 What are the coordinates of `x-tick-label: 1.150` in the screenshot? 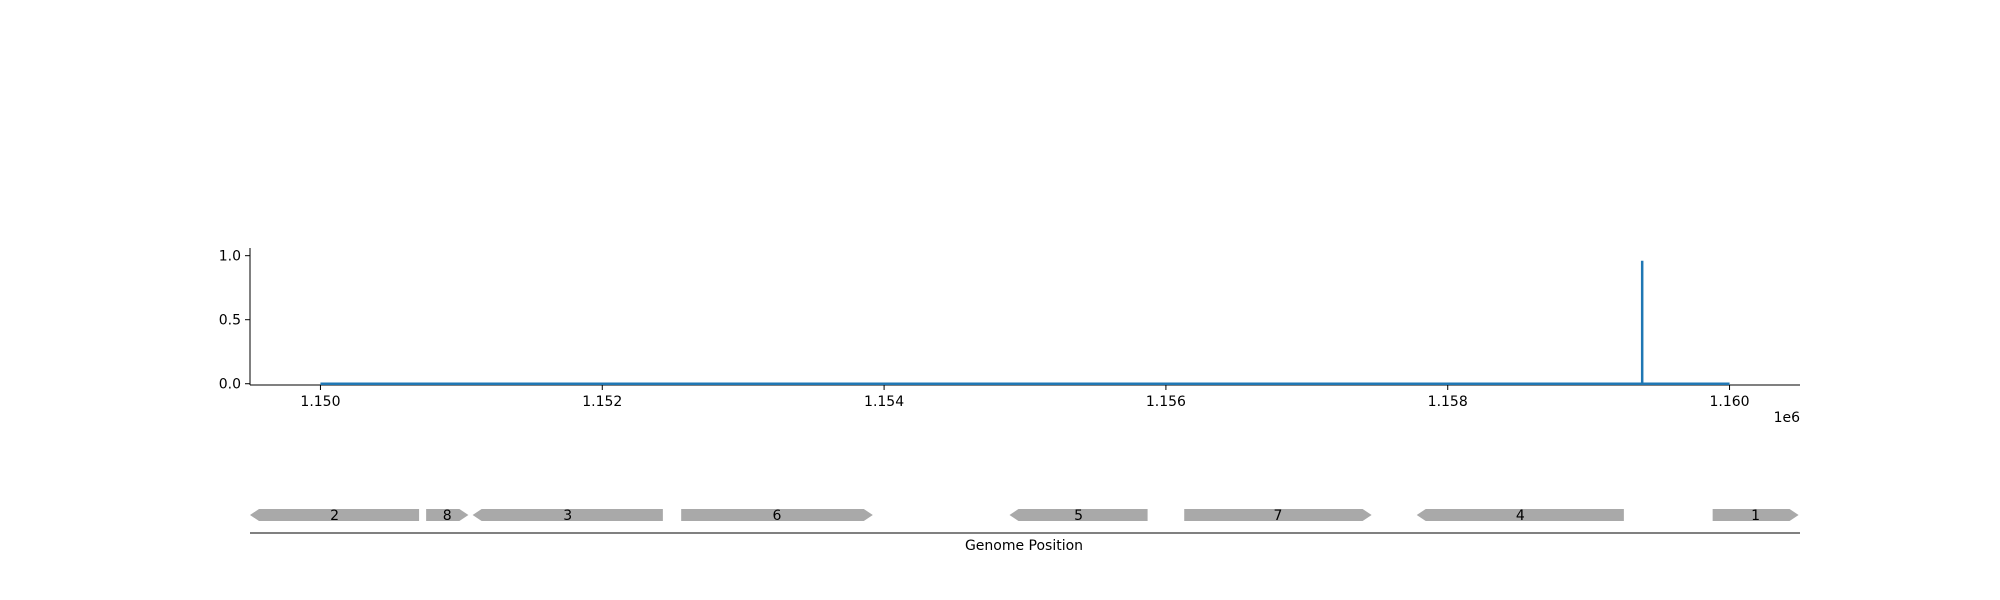 It's located at (320, 402).